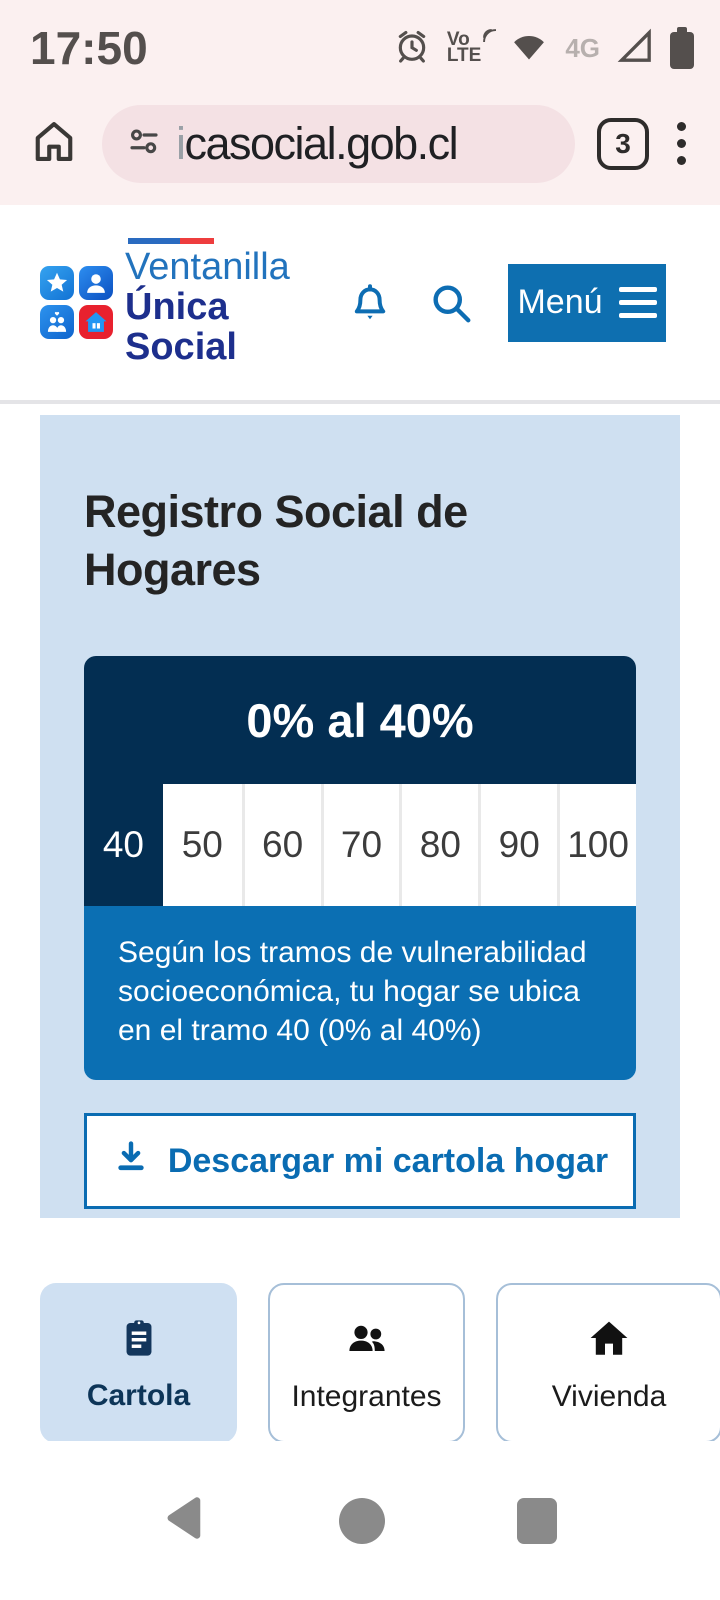  What do you see at coordinates (89, 48) in the screenshot?
I see `clock: 17:50` at bounding box center [89, 48].